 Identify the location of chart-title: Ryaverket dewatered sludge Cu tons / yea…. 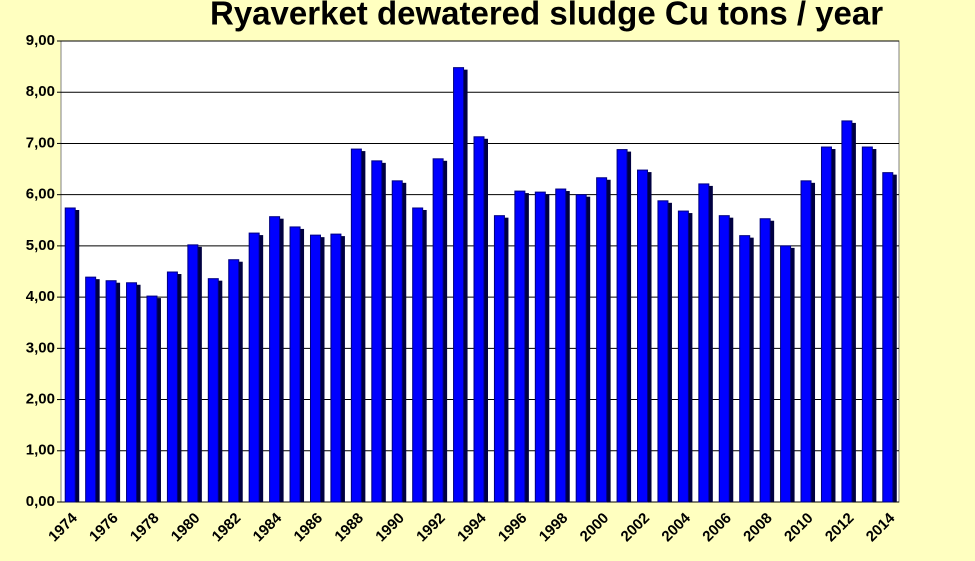
(546, 16).